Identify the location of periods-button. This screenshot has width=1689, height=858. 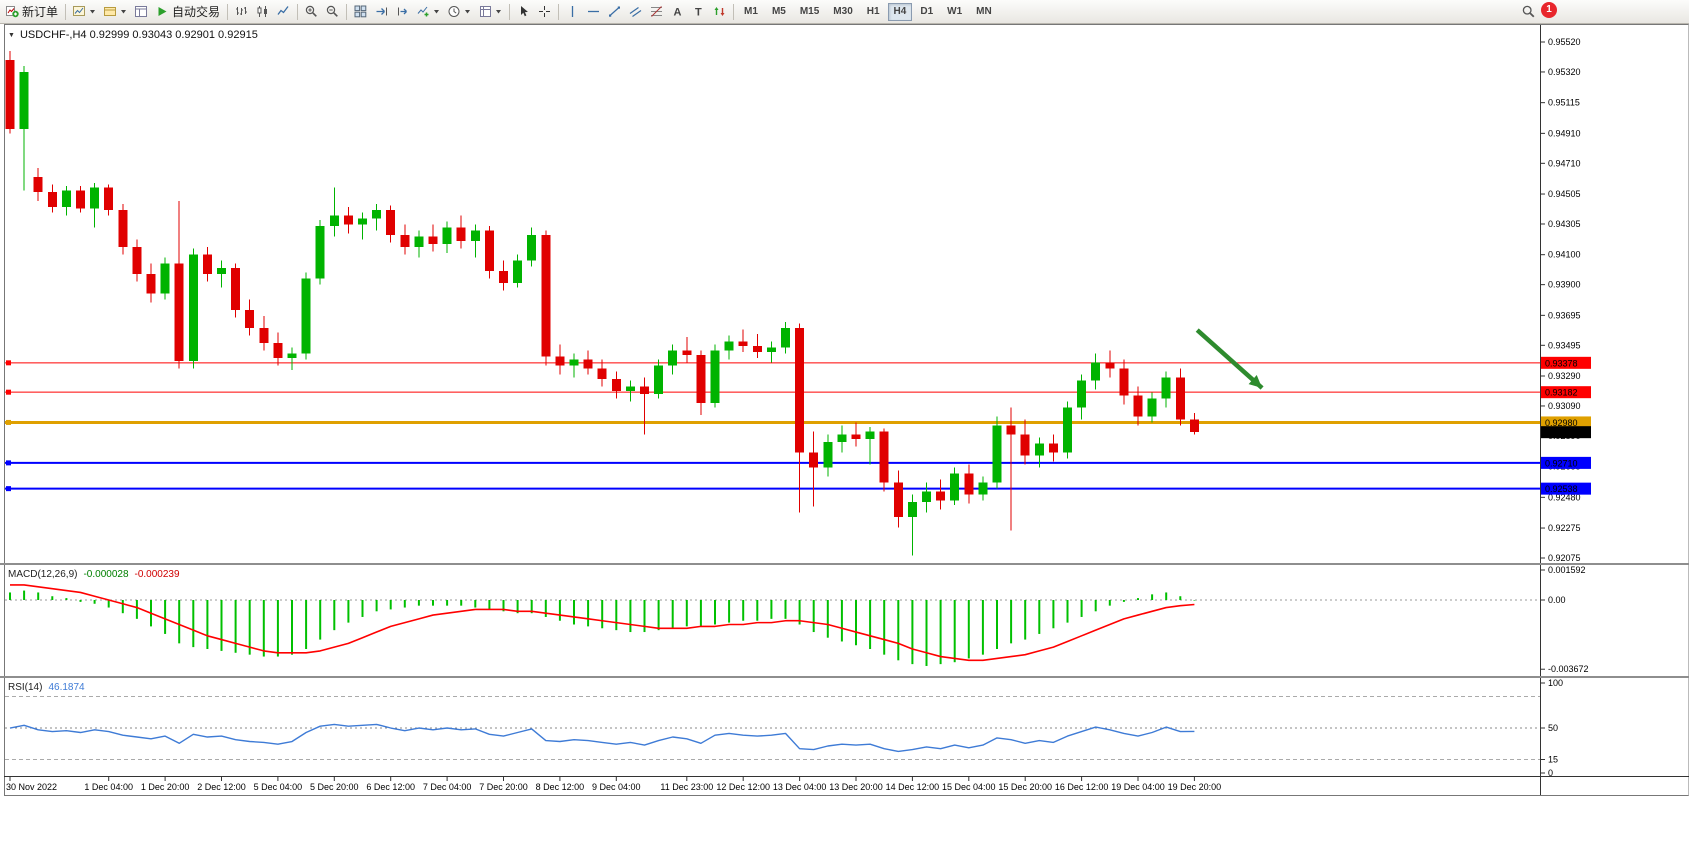
(459, 12).